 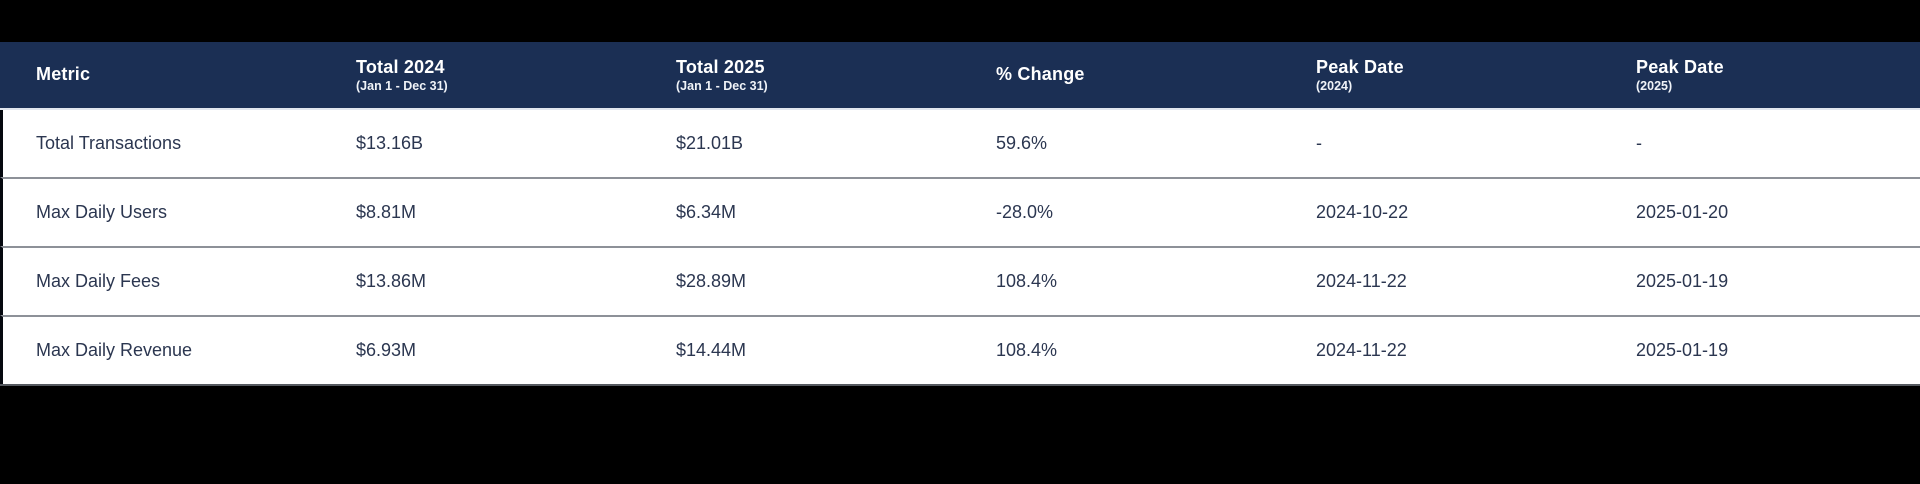 I want to click on column-header-sublabel: (2025), so click(x=1654, y=85).